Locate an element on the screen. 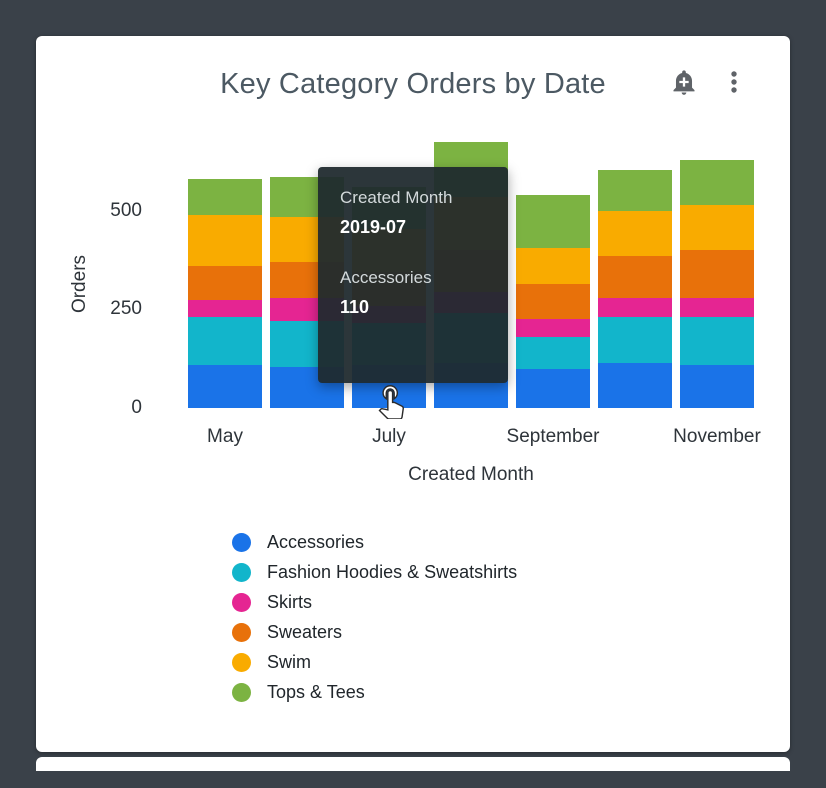  legend-label: Fashion Hoodies & Sweatshirts is located at coordinates (392, 571).